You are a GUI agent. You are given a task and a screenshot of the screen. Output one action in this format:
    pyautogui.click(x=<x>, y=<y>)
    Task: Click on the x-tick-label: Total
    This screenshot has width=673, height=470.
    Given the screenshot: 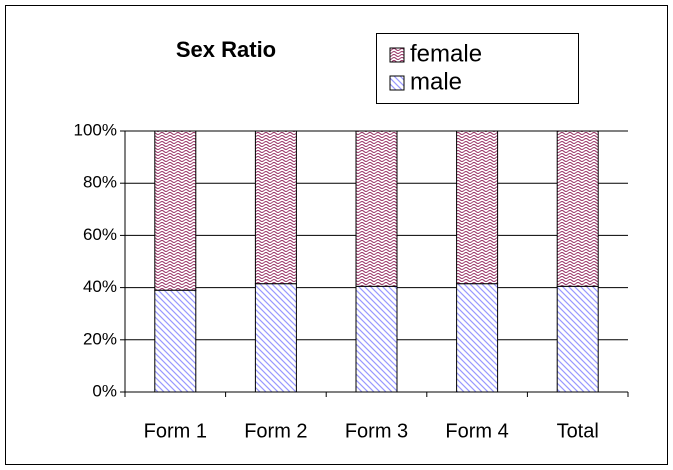 What is the action you would take?
    pyautogui.click(x=578, y=431)
    